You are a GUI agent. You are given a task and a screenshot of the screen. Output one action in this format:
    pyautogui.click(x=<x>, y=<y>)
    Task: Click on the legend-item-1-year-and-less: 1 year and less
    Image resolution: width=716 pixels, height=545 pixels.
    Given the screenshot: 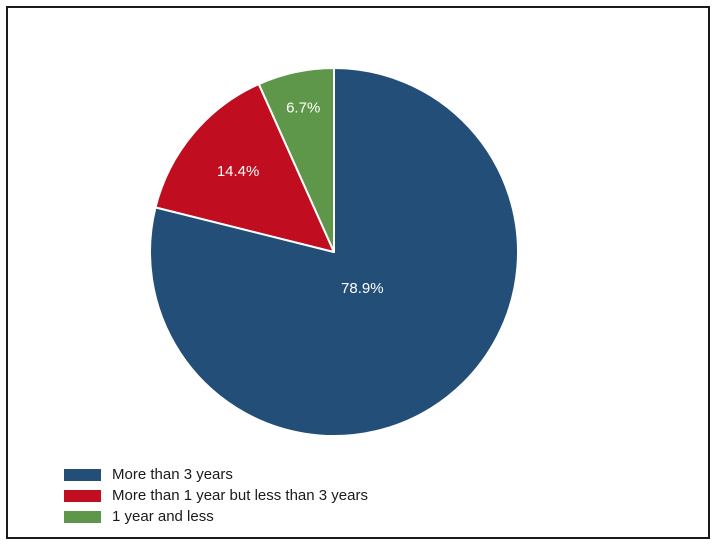 What is the action you would take?
    pyautogui.click(x=216, y=516)
    